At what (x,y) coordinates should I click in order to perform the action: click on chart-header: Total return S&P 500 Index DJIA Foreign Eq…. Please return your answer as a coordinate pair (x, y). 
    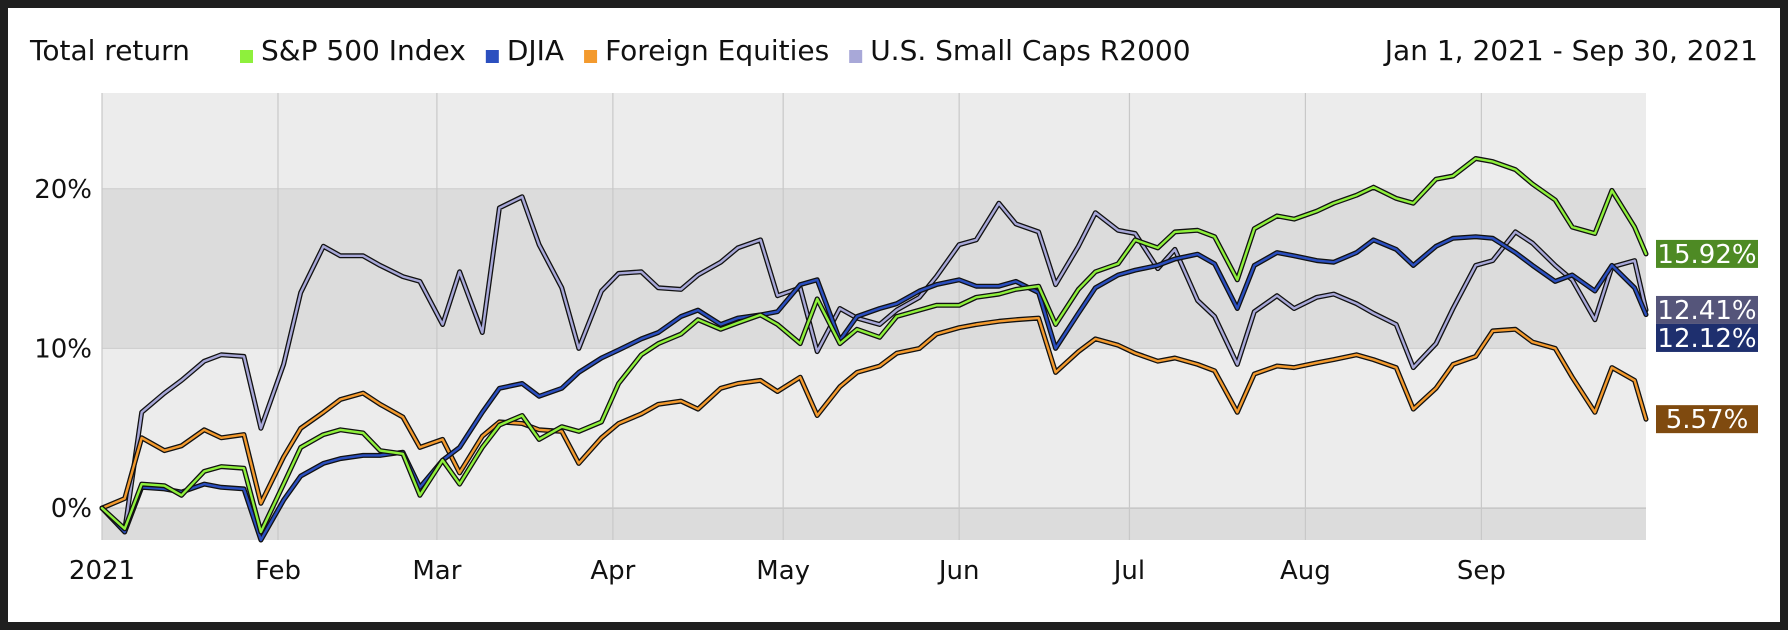
    Looking at the image, I should click on (893, 50).